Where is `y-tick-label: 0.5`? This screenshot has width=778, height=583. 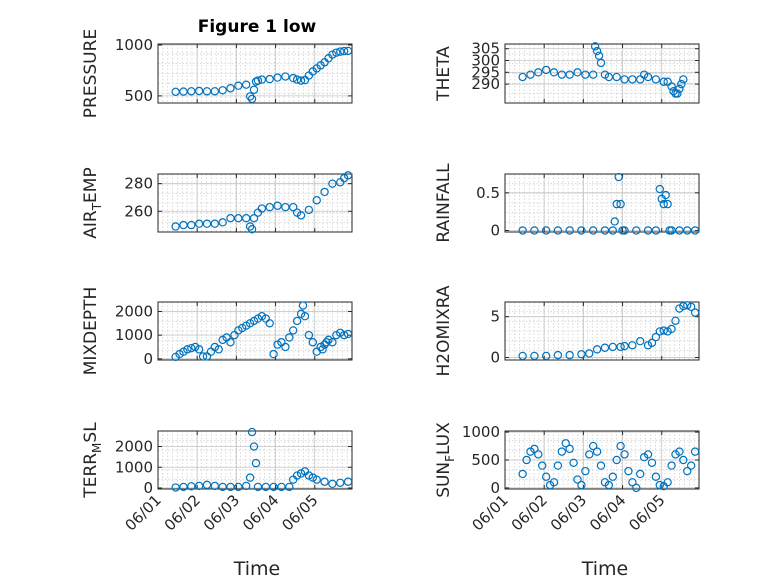 y-tick-label: 0.5 is located at coordinates (488, 193).